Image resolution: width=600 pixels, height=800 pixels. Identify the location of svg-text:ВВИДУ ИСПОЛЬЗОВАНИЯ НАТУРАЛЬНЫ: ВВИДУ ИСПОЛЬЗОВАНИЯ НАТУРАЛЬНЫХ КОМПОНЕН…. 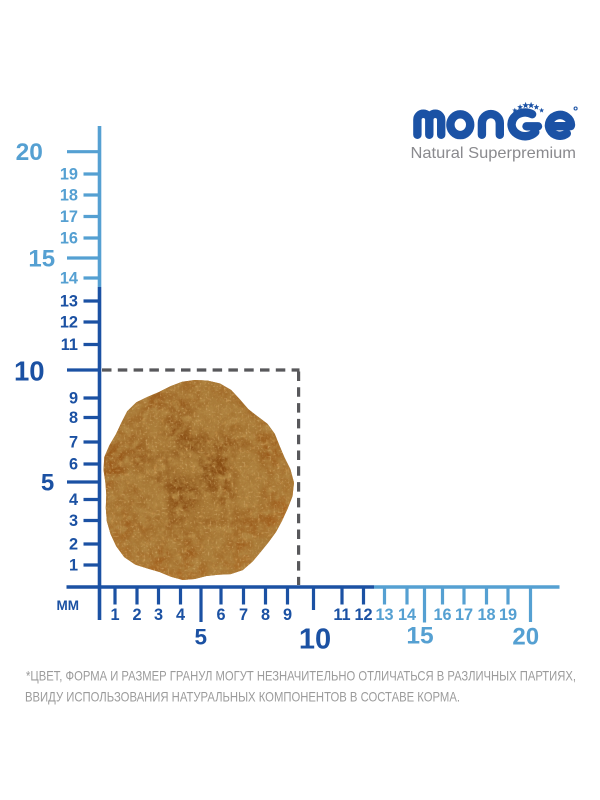
(242, 697).